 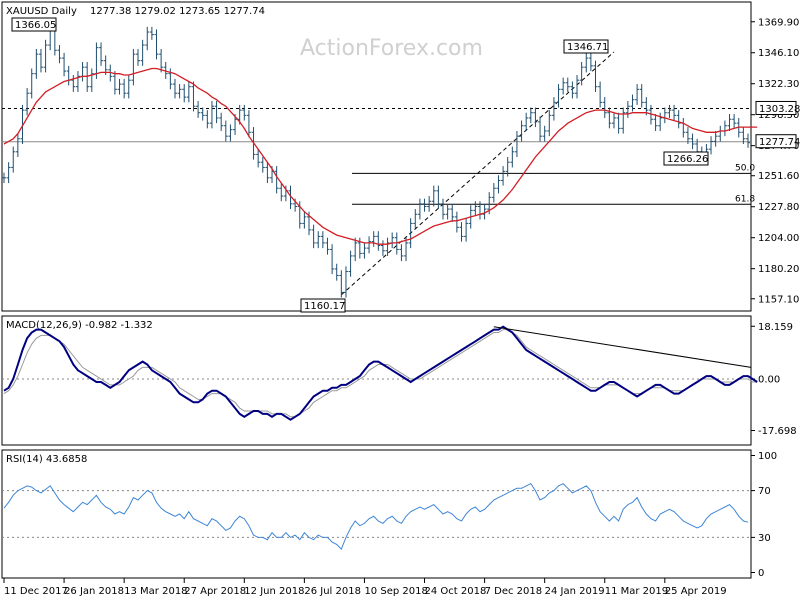 I want to click on swing-label-text: 1266.26, so click(x=687, y=159).